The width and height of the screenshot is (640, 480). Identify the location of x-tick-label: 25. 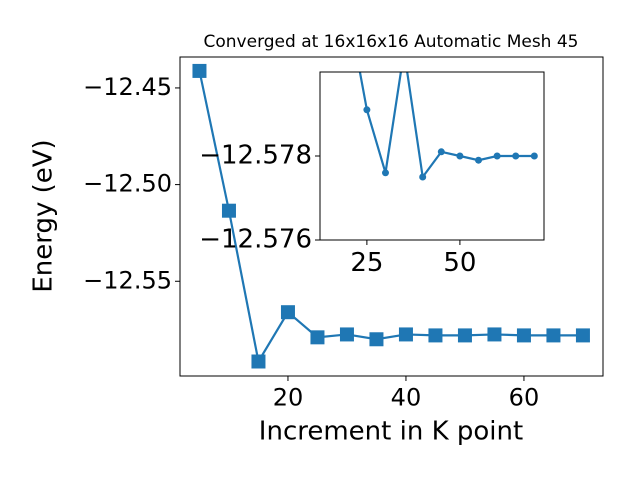
(366, 263).